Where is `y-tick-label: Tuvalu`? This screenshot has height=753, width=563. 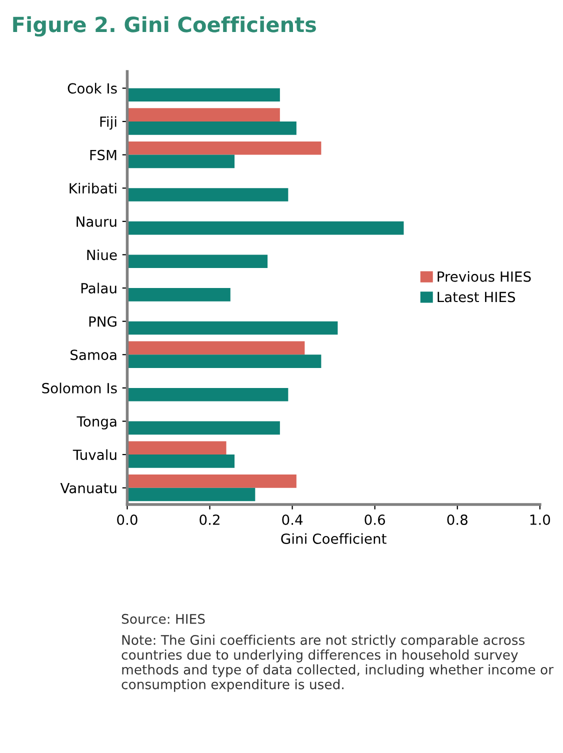
y-tick-label: Tuvalu is located at coordinates (94, 454).